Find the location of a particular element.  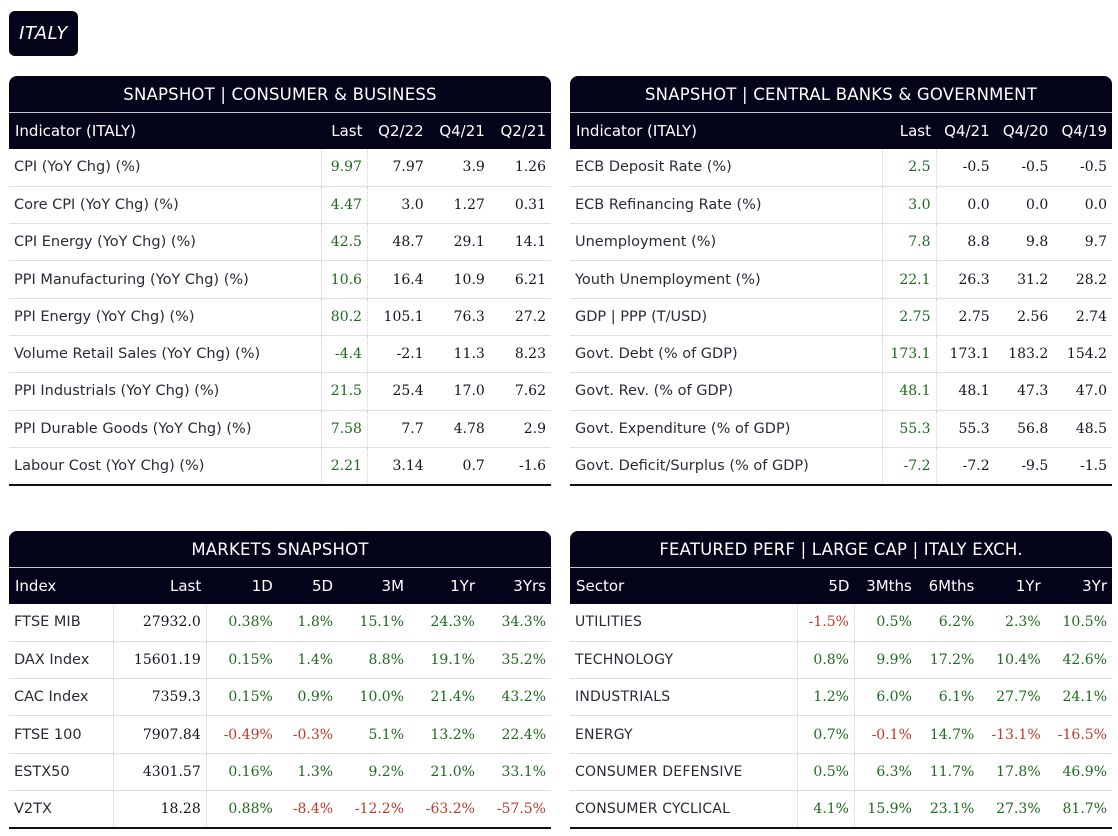

column-header: 6Mths is located at coordinates (951, 586).